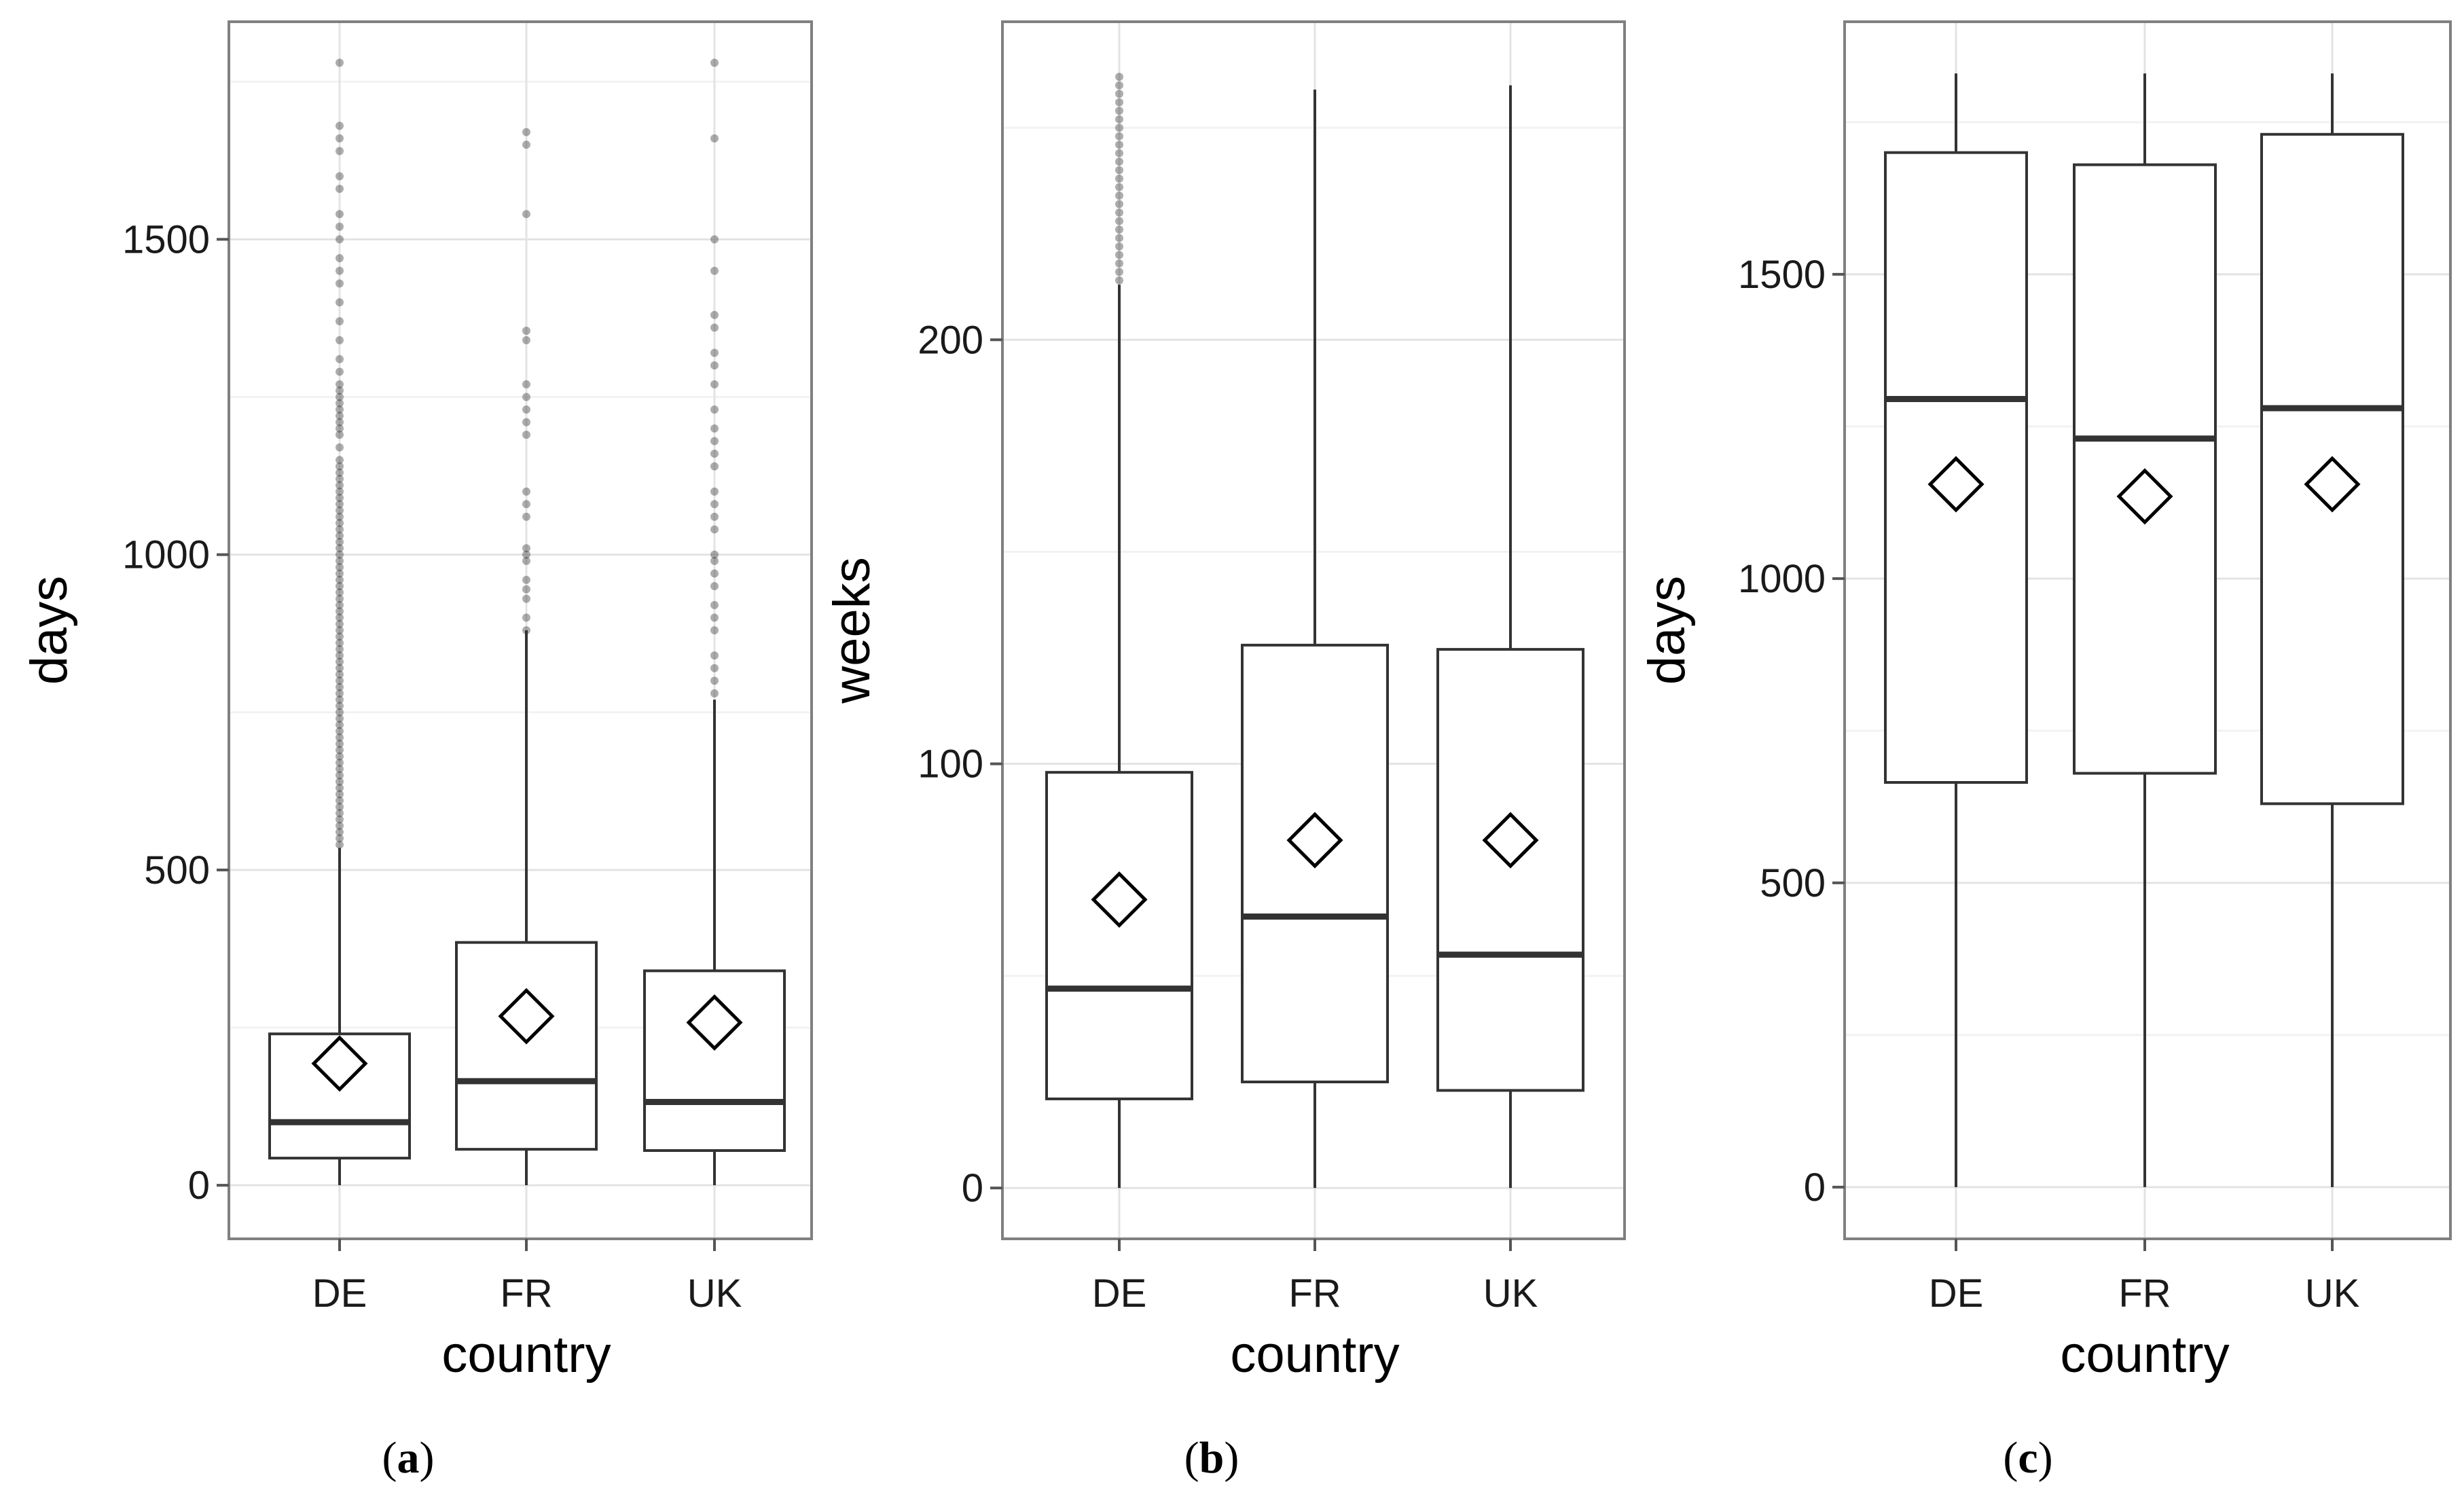 The width and height of the screenshot is (2464, 1501). Describe the element at coordinates (2028, 1458) in the screenshot. I see `panel-c-caption: (c)` at that location.